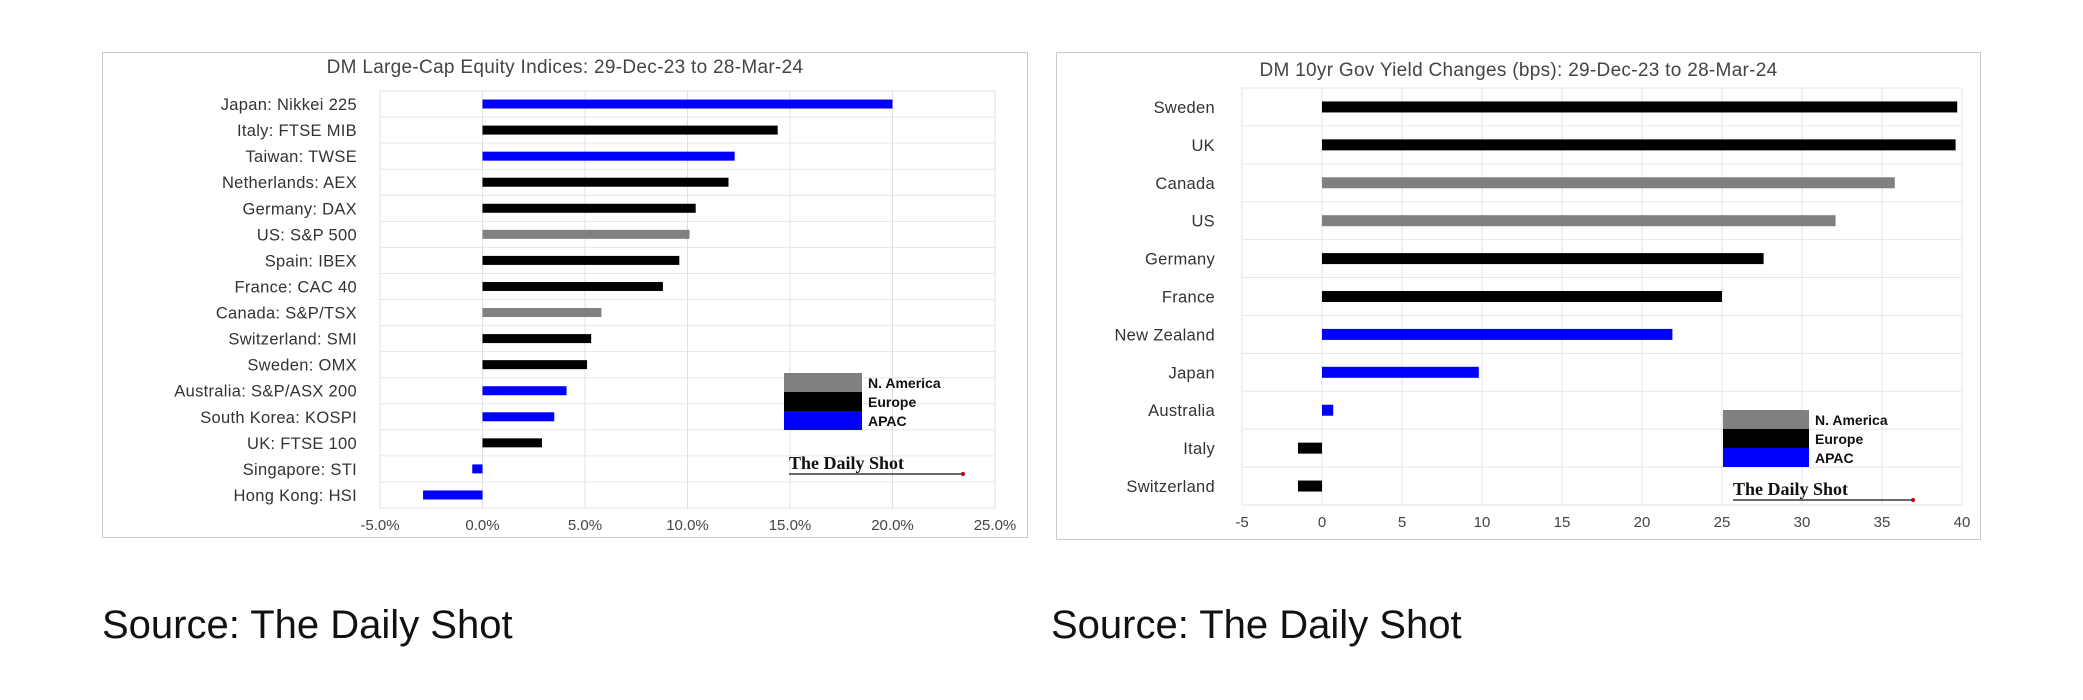 Image resolution: width=2083 pixels, height=700 pixels. Describe the element at coordinates (482, 525) in the screenshot. I see `x-tick-label: 0.0%` at that location.